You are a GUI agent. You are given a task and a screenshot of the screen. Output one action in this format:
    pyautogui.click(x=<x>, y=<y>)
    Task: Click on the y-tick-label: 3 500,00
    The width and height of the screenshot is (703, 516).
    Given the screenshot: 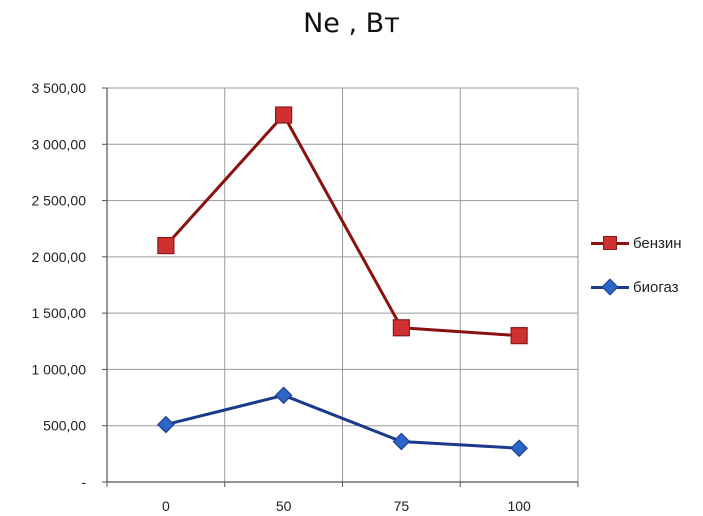 What is the action you would take?
    pyautogui.click(x=59, y=88)
    